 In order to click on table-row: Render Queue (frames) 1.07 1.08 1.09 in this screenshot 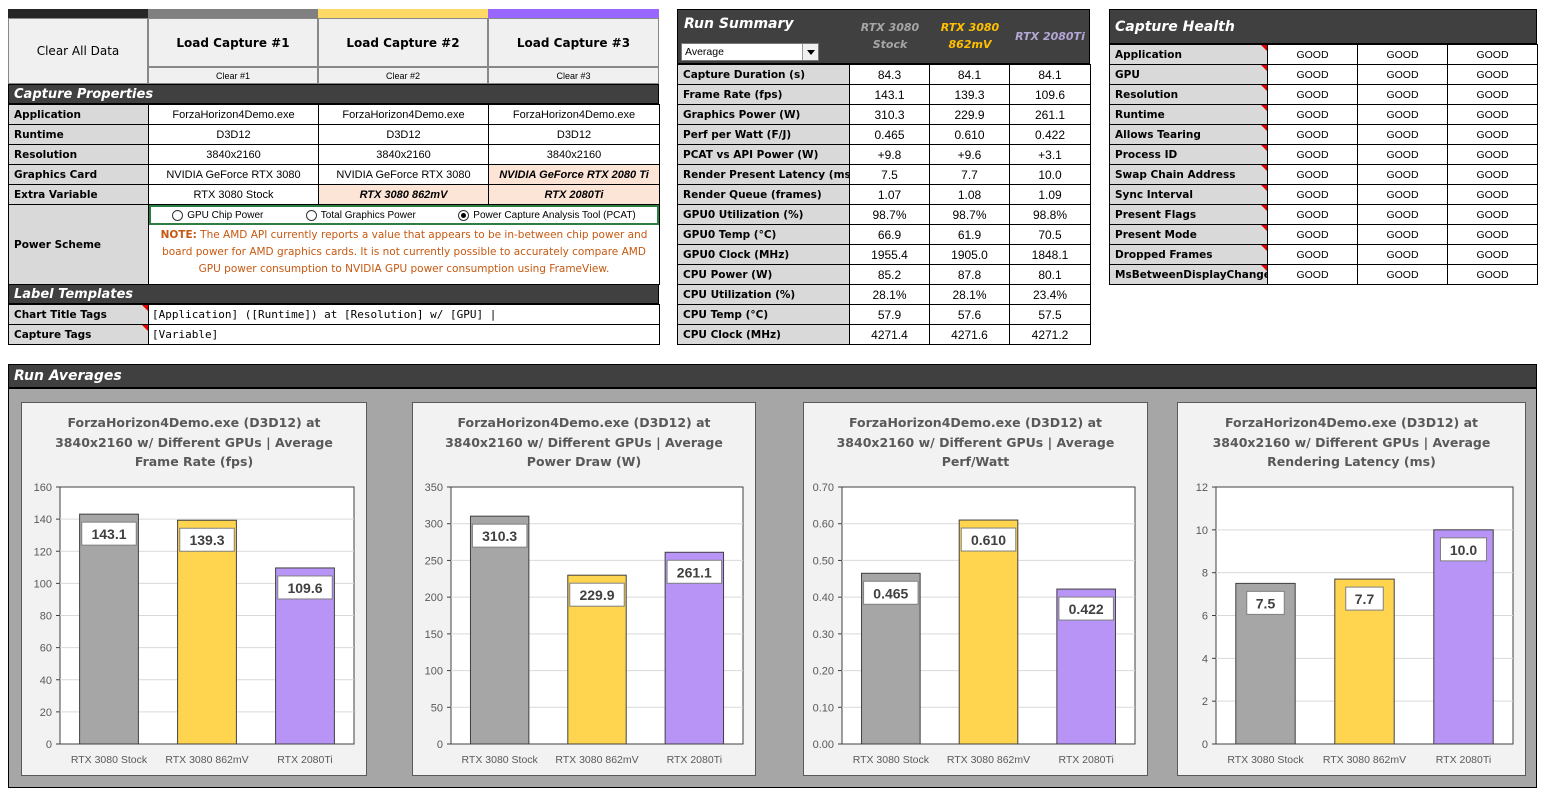, I will do `click(884, 194)`.